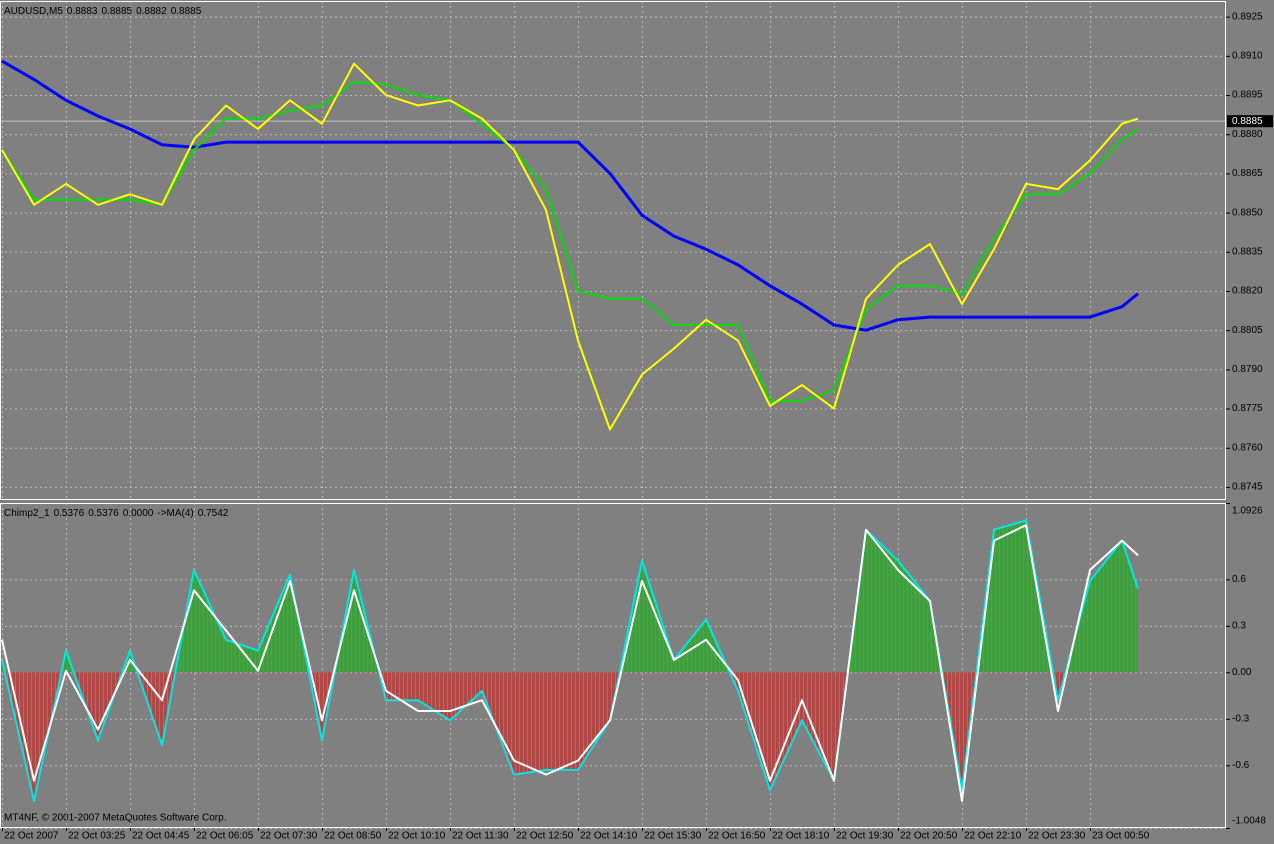 The width and height of the screenshot is (1274, 844). Describe the element at coordinates (27, 513) in the screenshot. I see `header-item: Chimp2_1` at that location.